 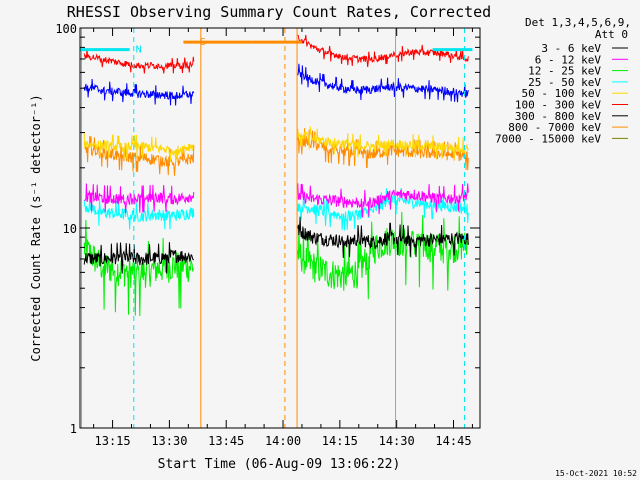 I want to click on footer-timestamp: 15-Oct-2021 10:52, so click(x=596, y=473).